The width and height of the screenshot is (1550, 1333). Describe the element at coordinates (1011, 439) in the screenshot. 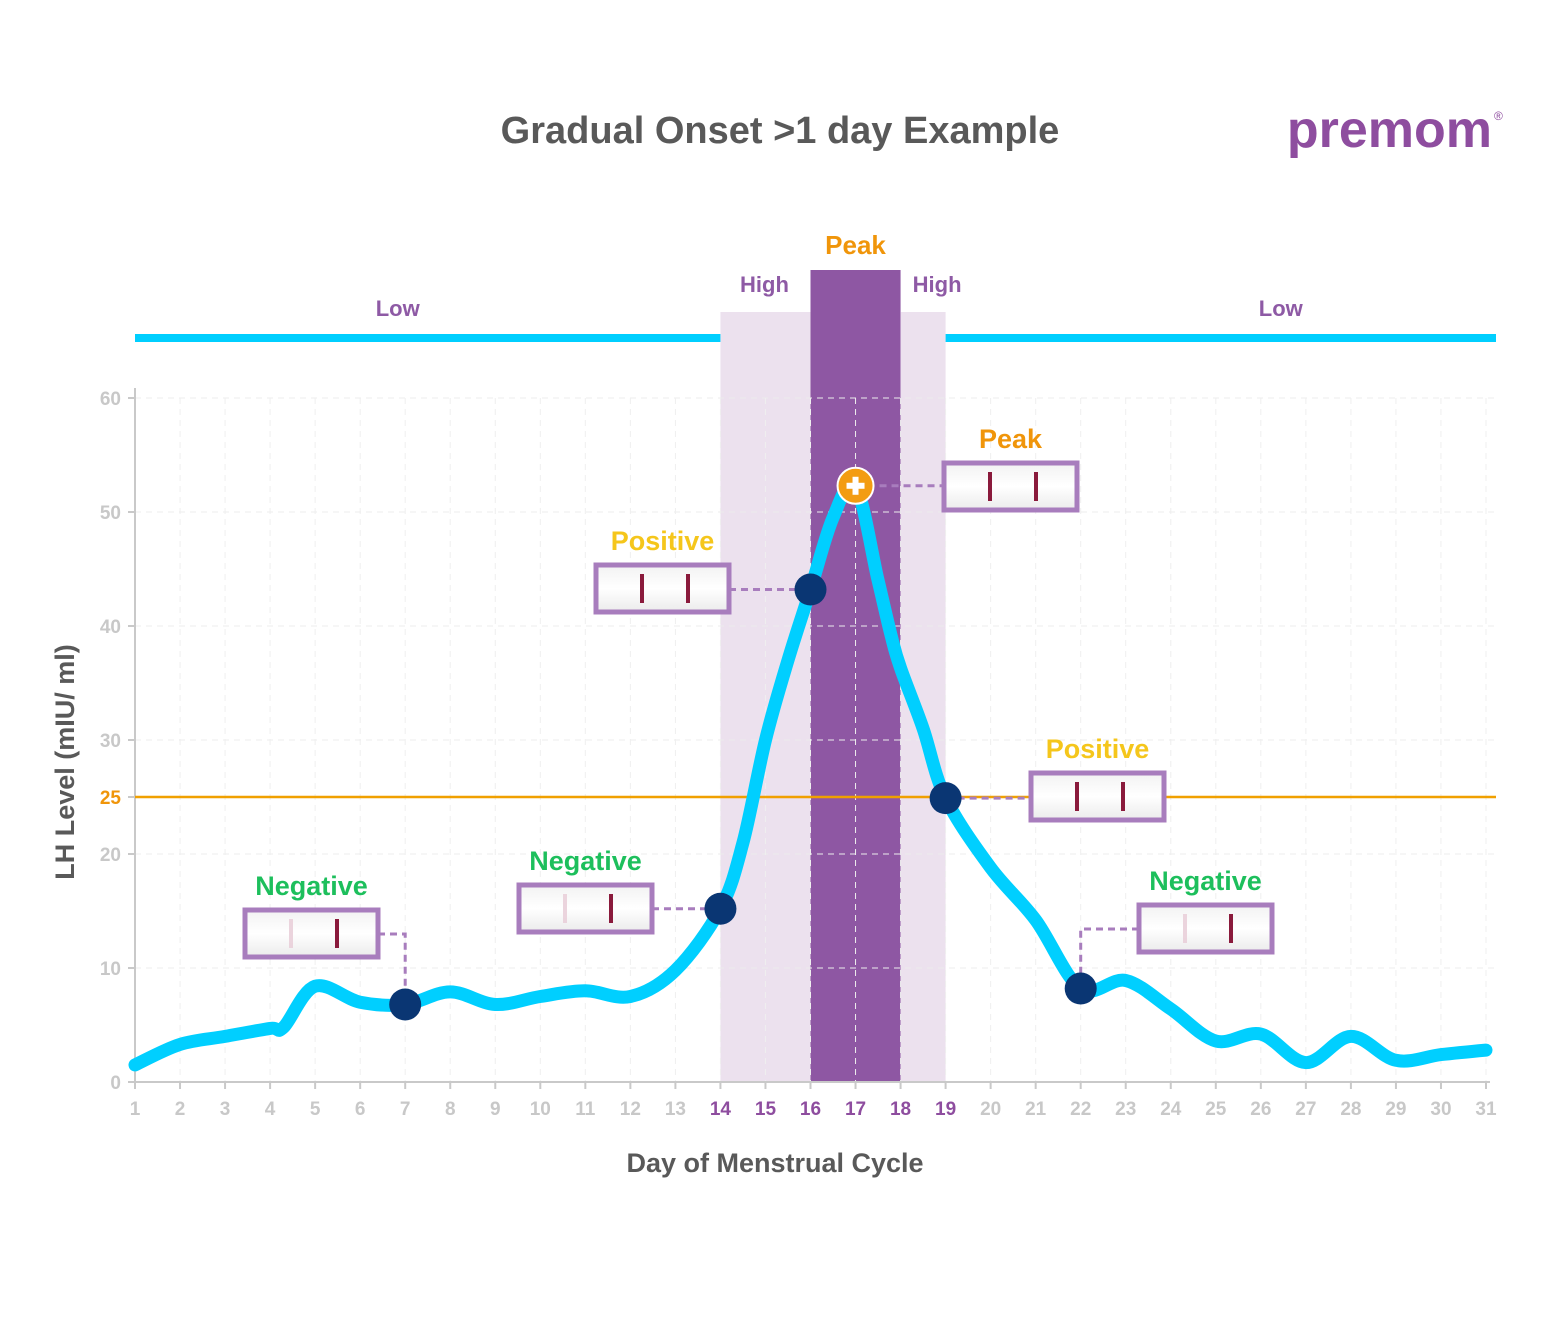

I see `annotation-label: Peak` at that location.